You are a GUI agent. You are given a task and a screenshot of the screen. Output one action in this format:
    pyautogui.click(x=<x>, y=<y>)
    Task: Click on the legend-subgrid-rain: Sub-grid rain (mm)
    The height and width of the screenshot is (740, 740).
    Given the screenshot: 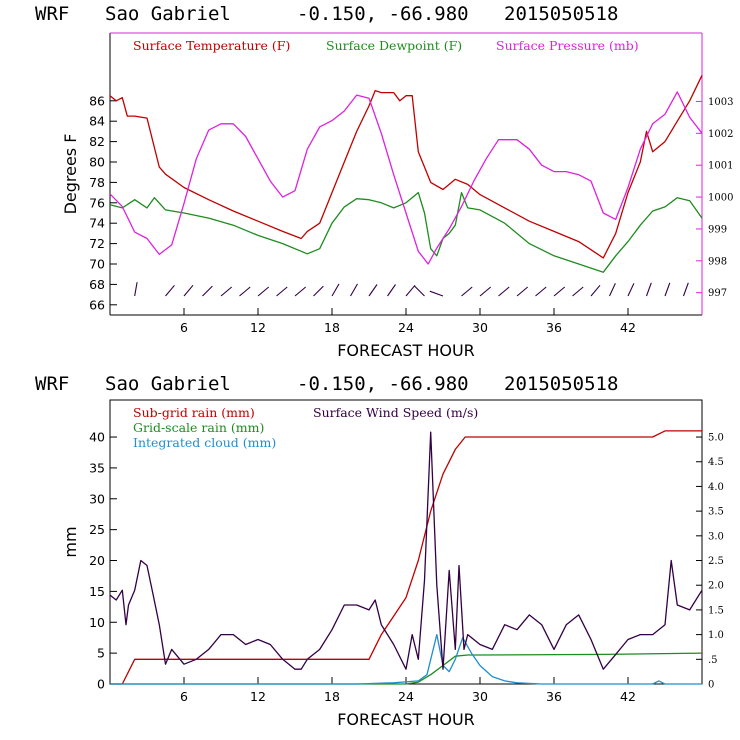 What is the action you would take?
    pyautogui.click(x=194, y=412)
    